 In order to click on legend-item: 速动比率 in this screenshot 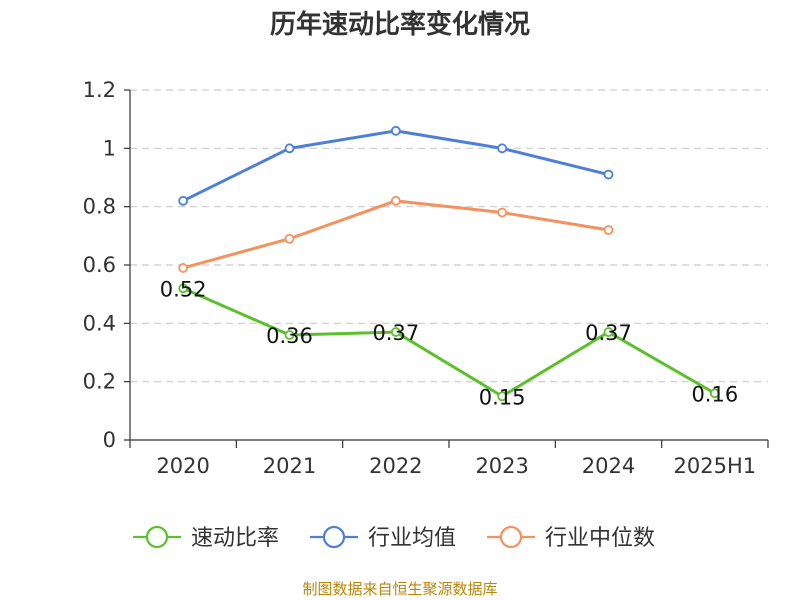, I will do `click(206, 538)`.